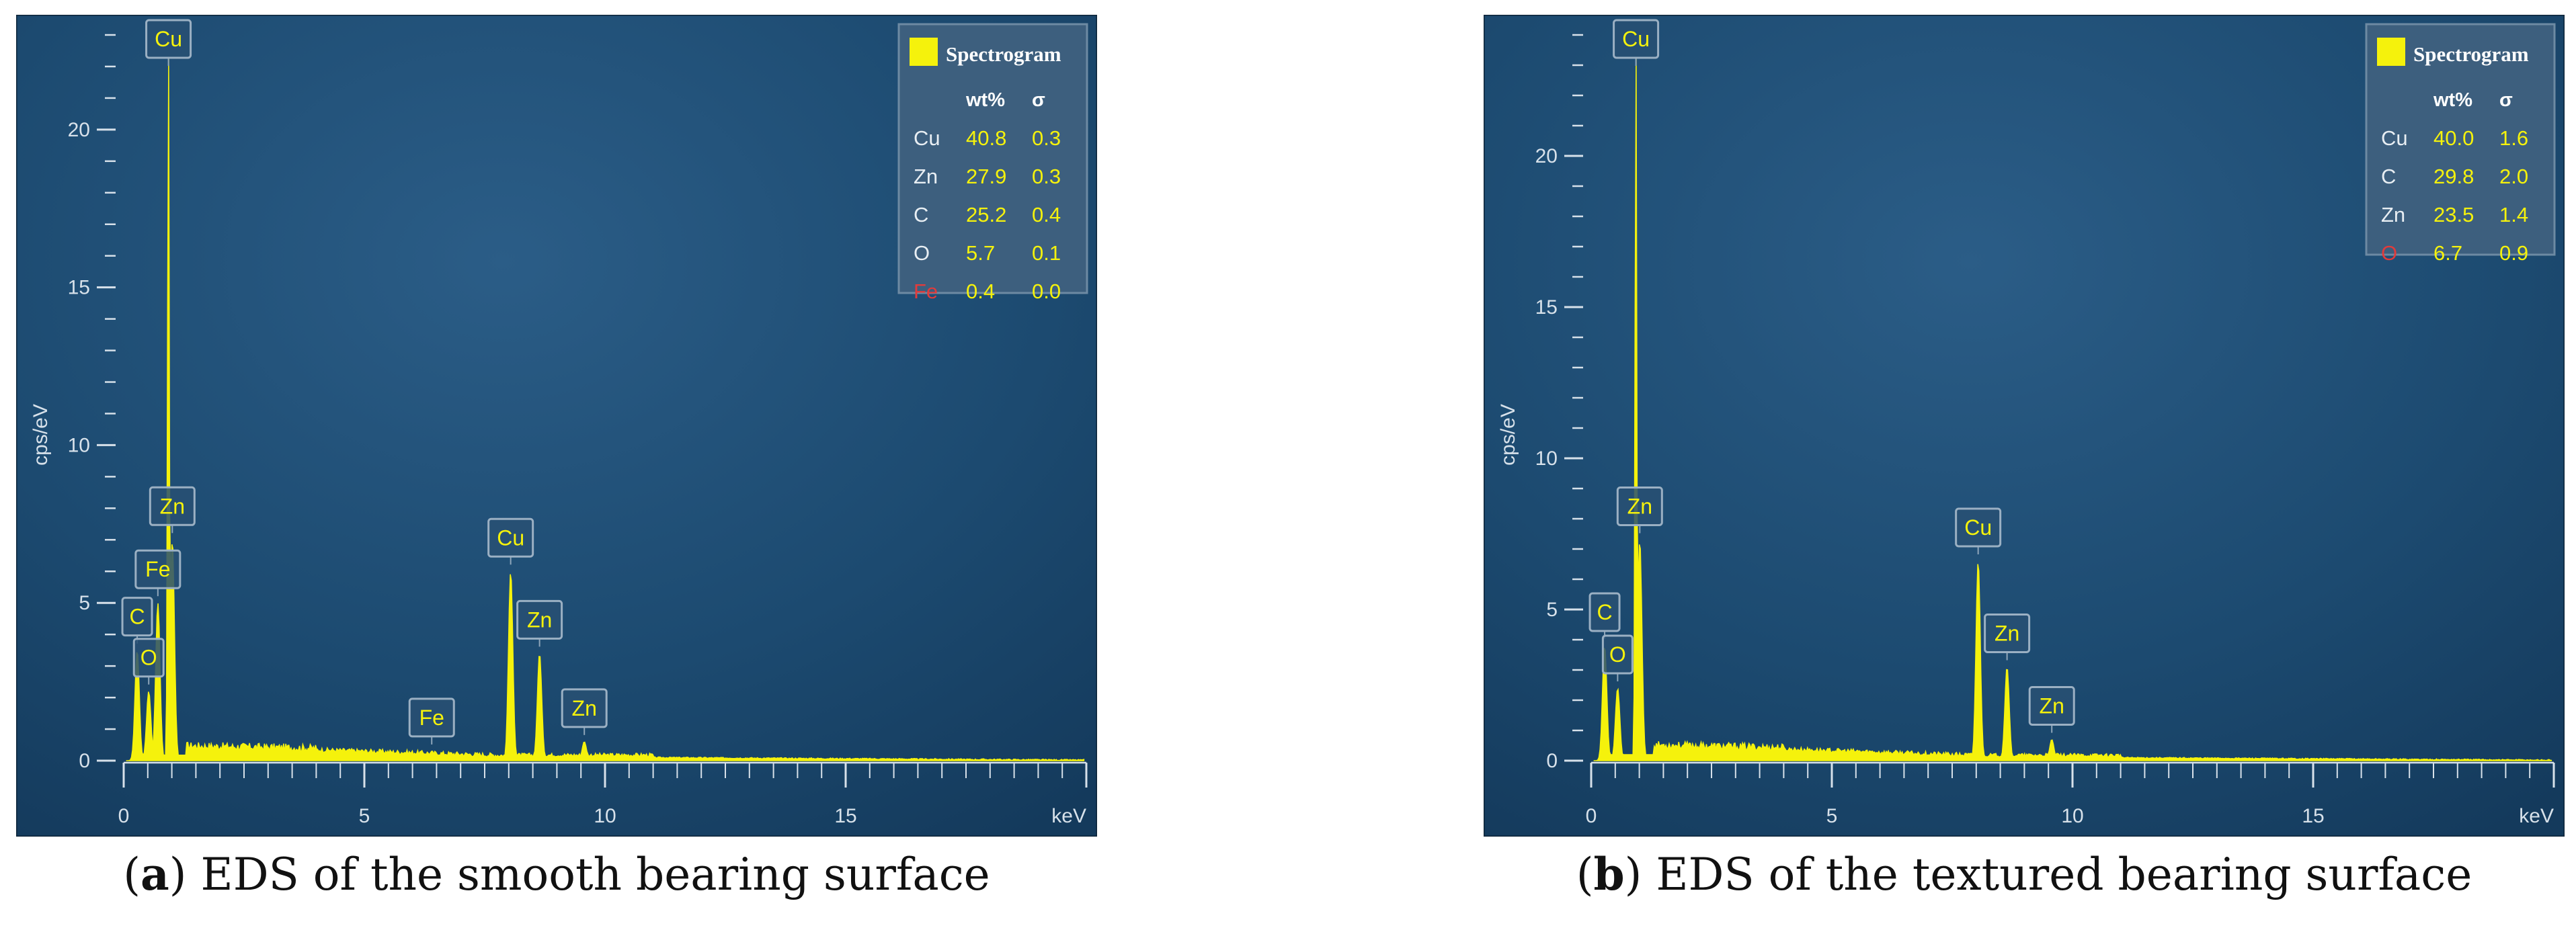 Image resolution: width=2576 pixels, height=930 pixels. Describe the element at coordinates (2447, 253) in the screenshot. I see `legend-wt-value: 6.7` at that location.